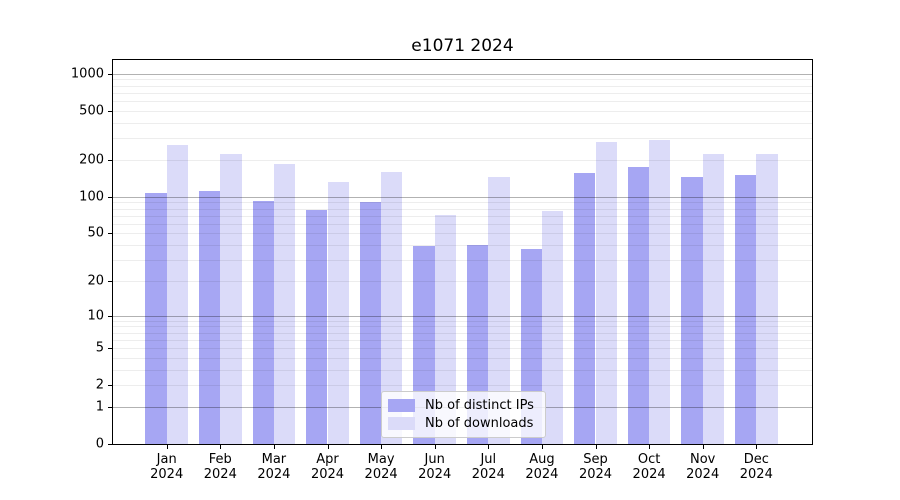  I want to click on bar-nov-downloads, so click(713, 298).